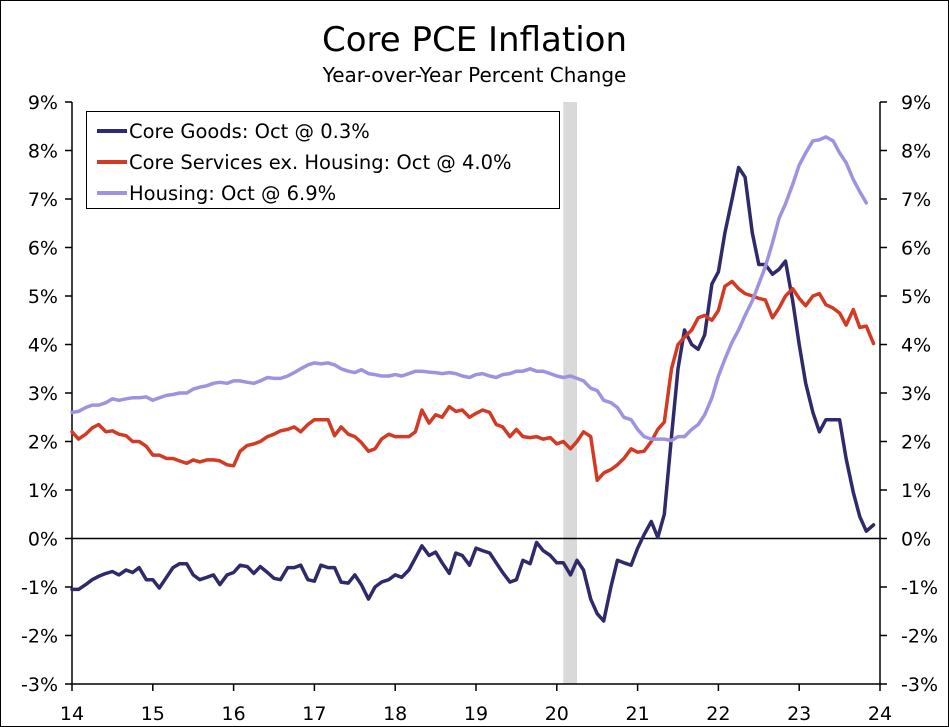 This screenshot has width=949, height=727. What do you see at coordinates (249, 131) in the screenshot?
I see `legend-label-core-goods: Core Goods: Oct @ 0.3%` at bounding box center [249, 131].